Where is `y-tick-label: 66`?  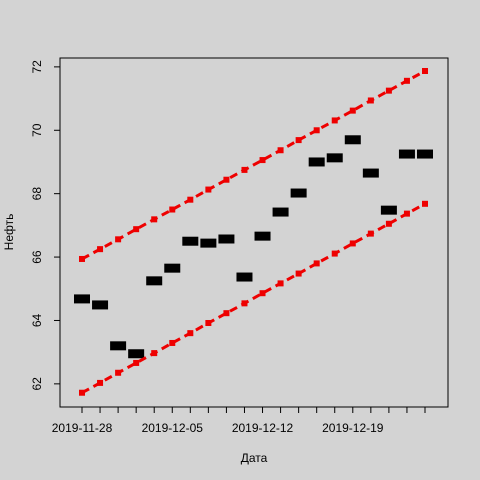 y-tick-label: 66 is located at coordinates (37, 257).